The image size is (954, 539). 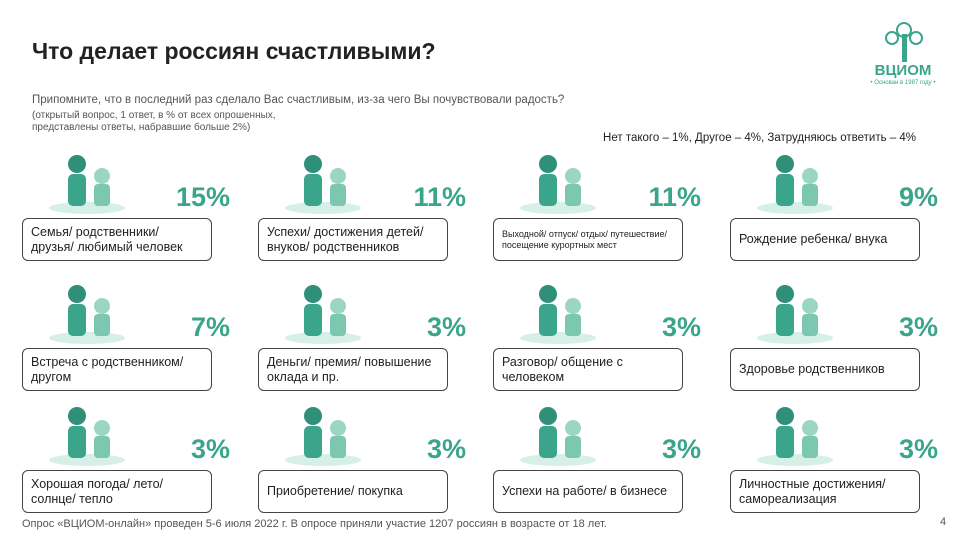 I want to click on answer-card: Деньги/ премия/ повышение оклада и пр., so click(x=353, y=369).